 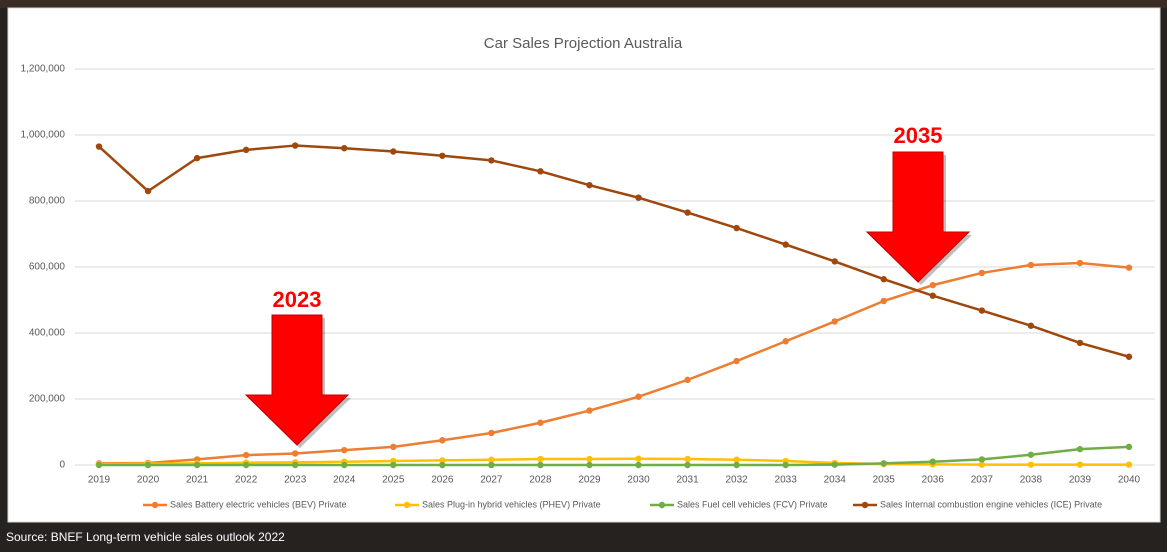 I want to click on y-tick-label: 1,000,000, so click(x=43, y=135).